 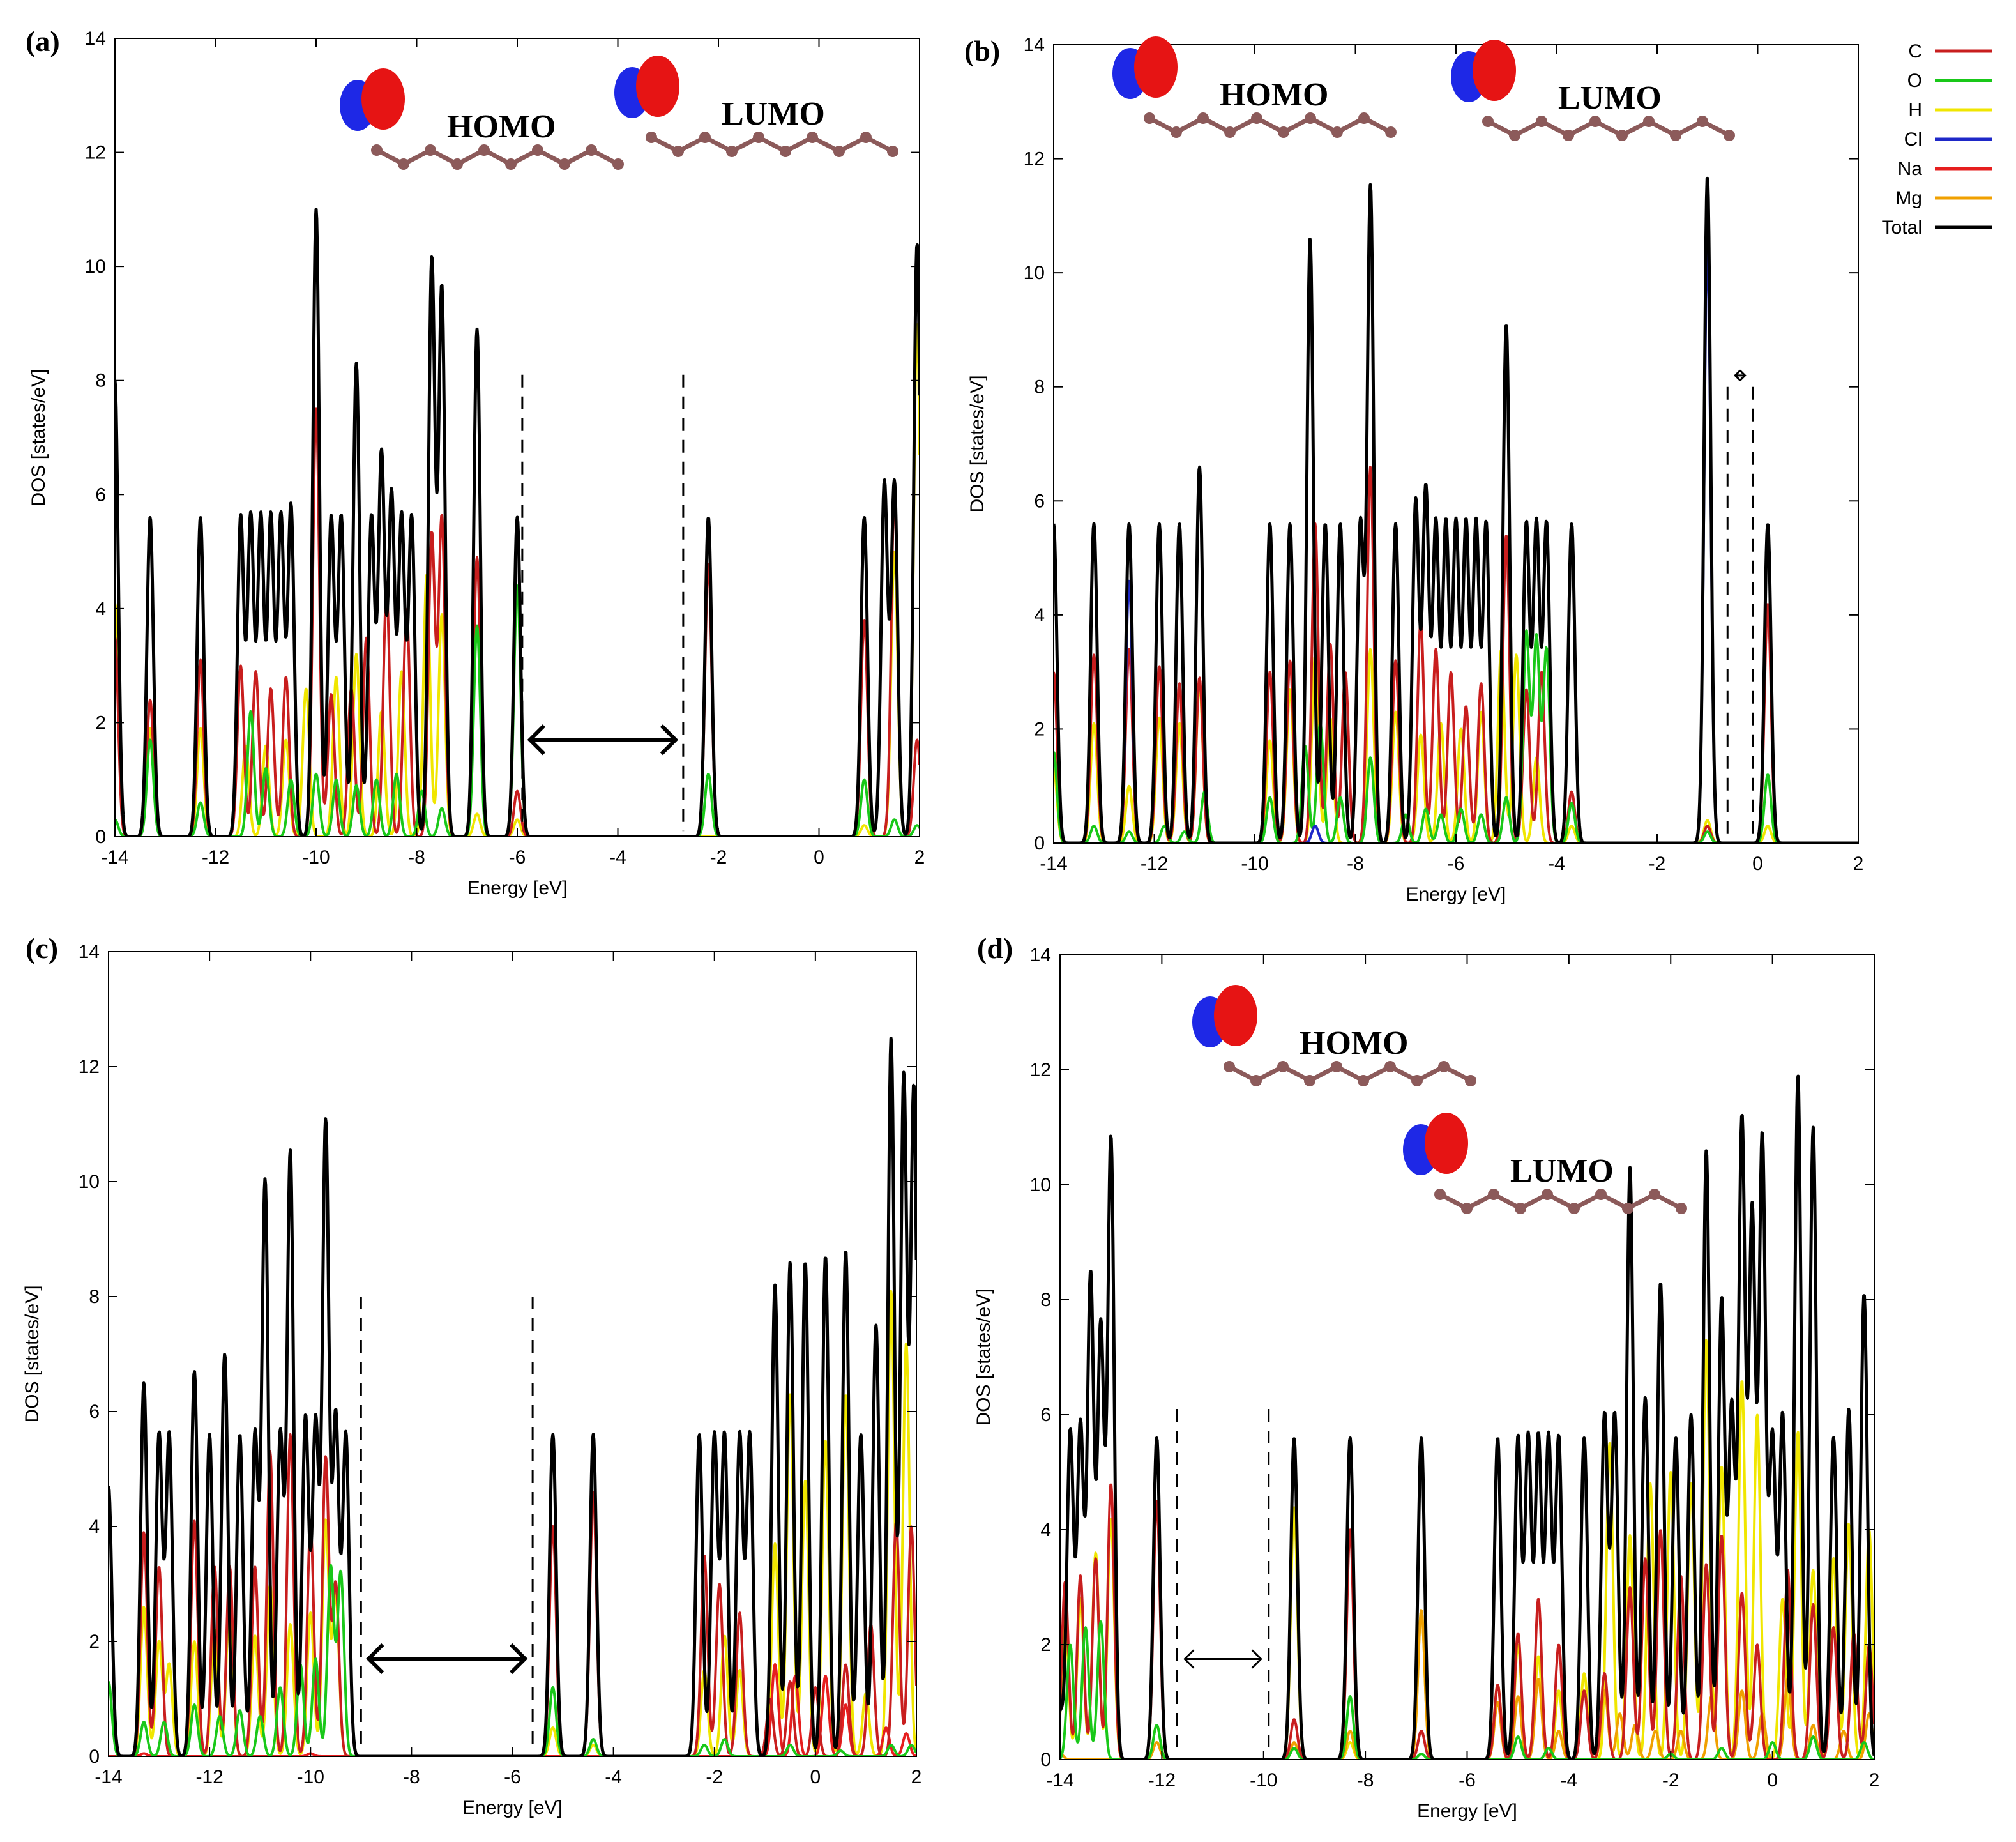 What do you see at coordinates (1045, 1301) in the screenshot?
I see `y-tick-label: 8` at bounding box center [1045, 1301].